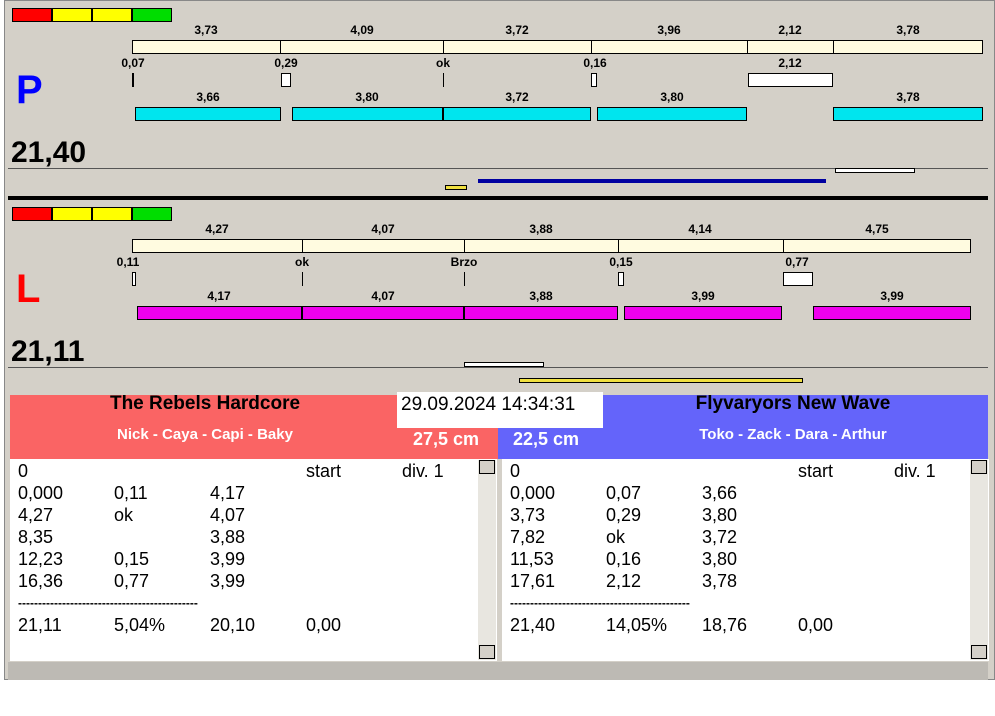  Describe the element at coordinates (324, 625) in the screenshot. I see `table-cell: 0,00` at that location.